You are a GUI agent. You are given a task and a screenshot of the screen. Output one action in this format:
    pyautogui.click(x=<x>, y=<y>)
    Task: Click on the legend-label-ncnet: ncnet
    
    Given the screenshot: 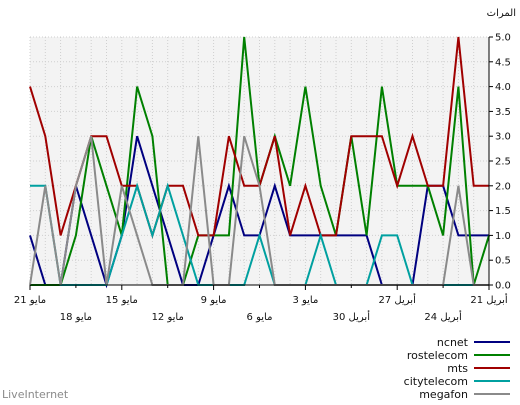 What is the action you would take?
    pyautogui.click(x=453, y=342)
    